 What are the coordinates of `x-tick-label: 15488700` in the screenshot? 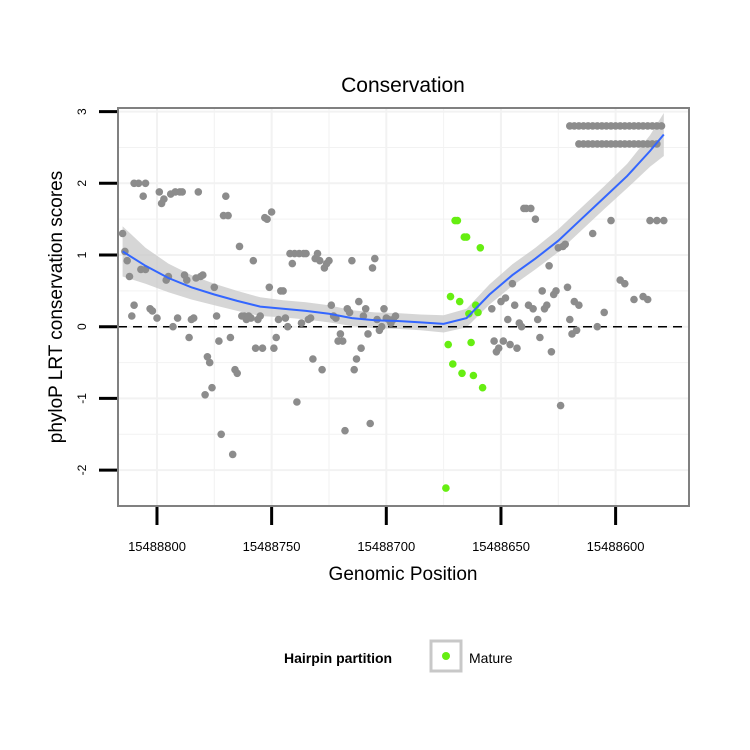 It's located at (386, 546).